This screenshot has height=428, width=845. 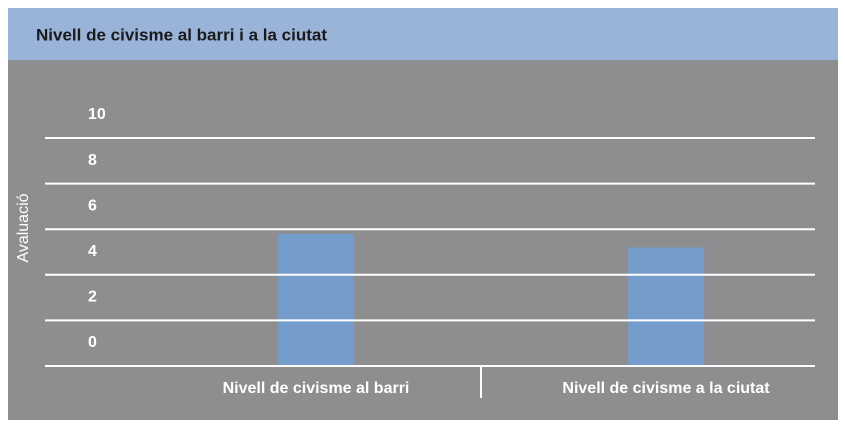 What do you see at coordinates (92, 205) in the screenshot?
I see `y-tick-label: 6` at bounding box center [92, 205].